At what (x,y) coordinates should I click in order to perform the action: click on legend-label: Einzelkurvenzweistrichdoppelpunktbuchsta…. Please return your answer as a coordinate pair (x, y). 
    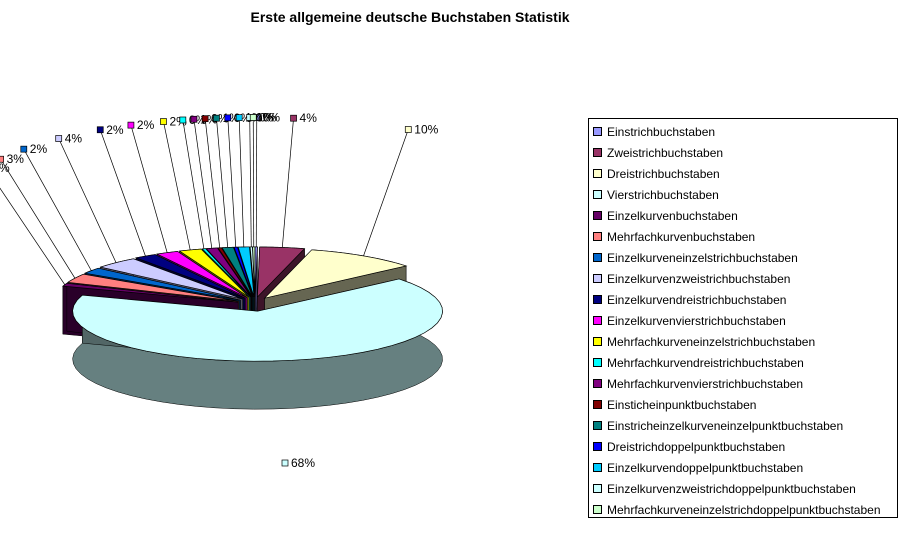
    Looking at the image, I should click on (731, 488).